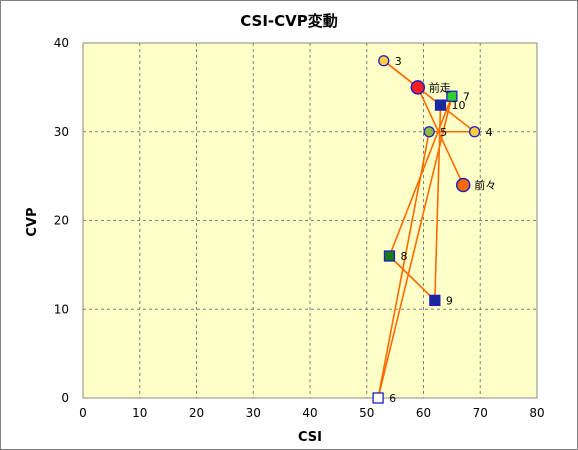 This screenshot has width=578, height=450. Describe the element at coordinates (536, 413) in the screenshot. I see `x-tick-label: 80` at that location.